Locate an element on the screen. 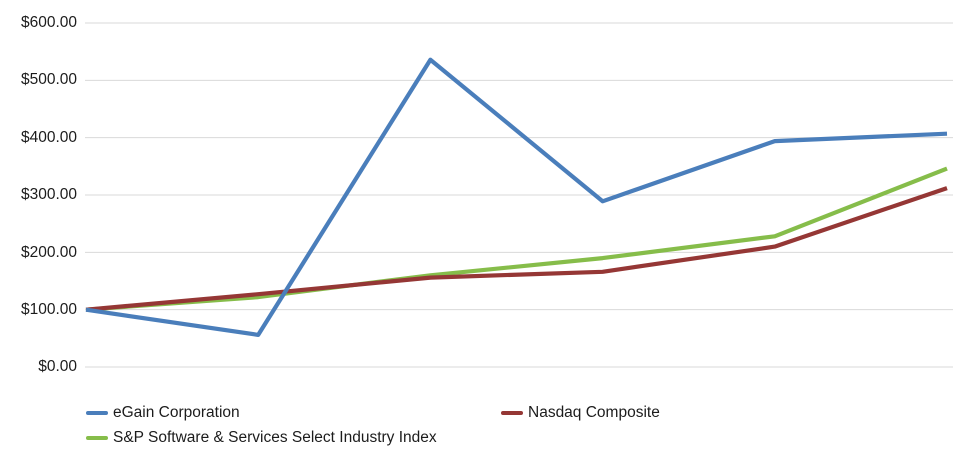 The width and height of the screenshot is (971, 462). legend-item-egain: eGain Corporation is located at coordinates (163, 413).